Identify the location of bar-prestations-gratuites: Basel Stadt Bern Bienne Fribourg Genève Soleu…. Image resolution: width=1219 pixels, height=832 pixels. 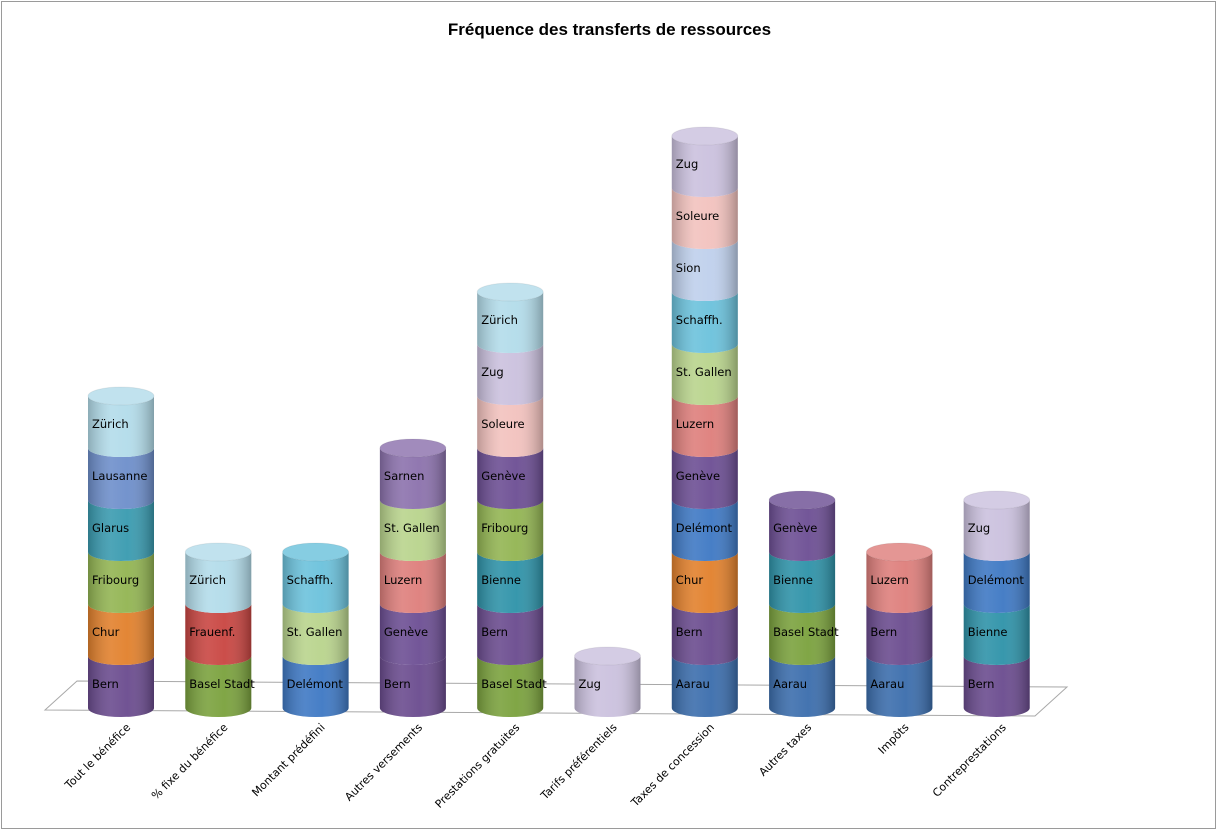
(511, 499).